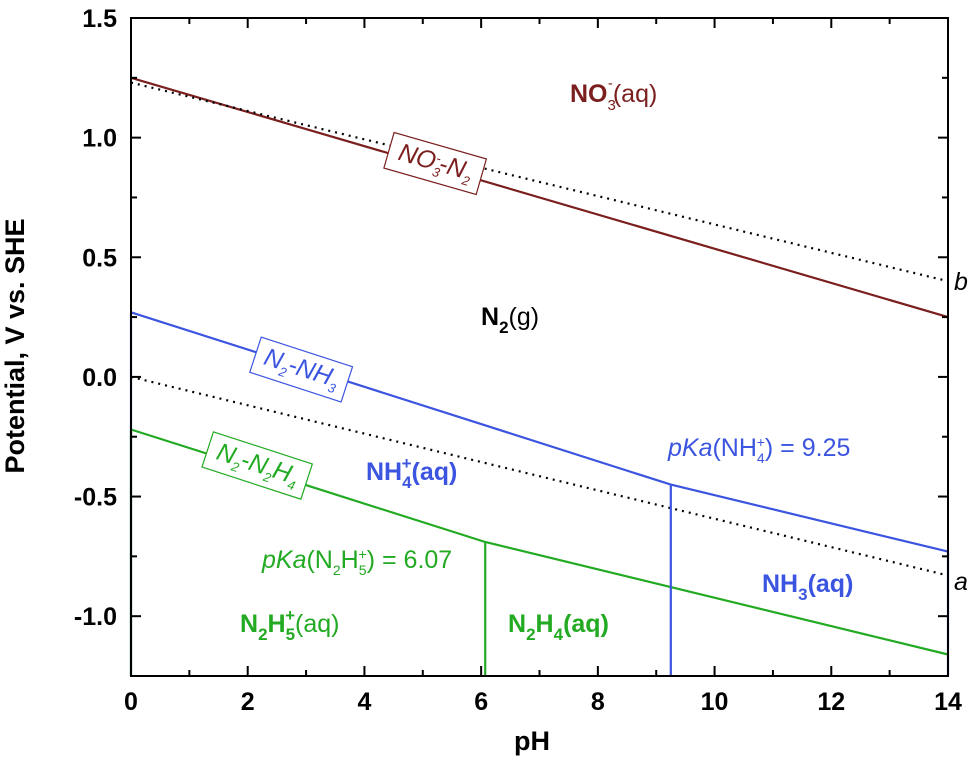  I want to click on box-n2-nh3: N2-NH3, so click(301, 369).